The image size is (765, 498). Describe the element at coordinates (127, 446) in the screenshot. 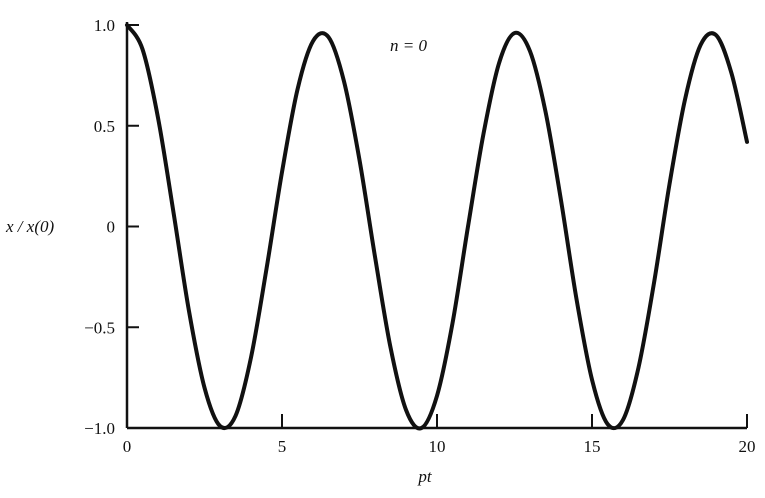

I see `x-tick-label: 0` at that location.